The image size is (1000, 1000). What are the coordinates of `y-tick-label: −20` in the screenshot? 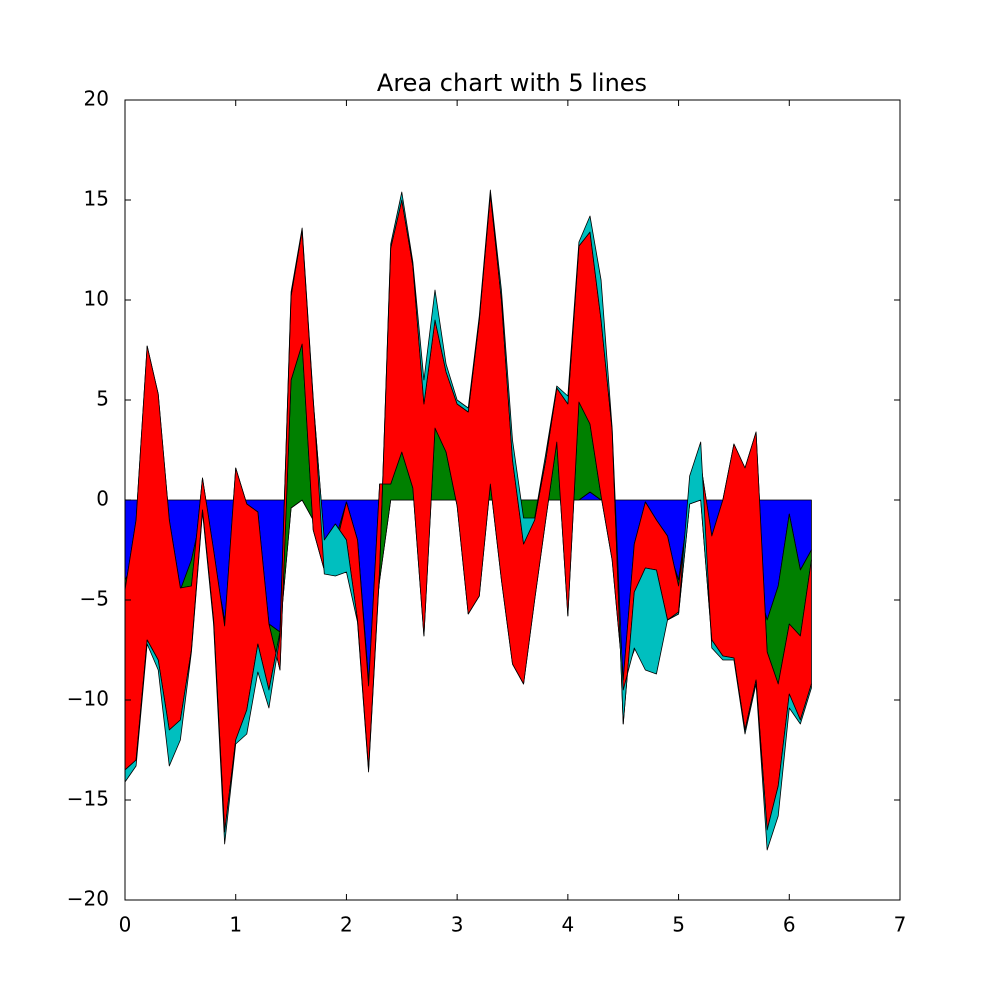 It's located at (88, 899).